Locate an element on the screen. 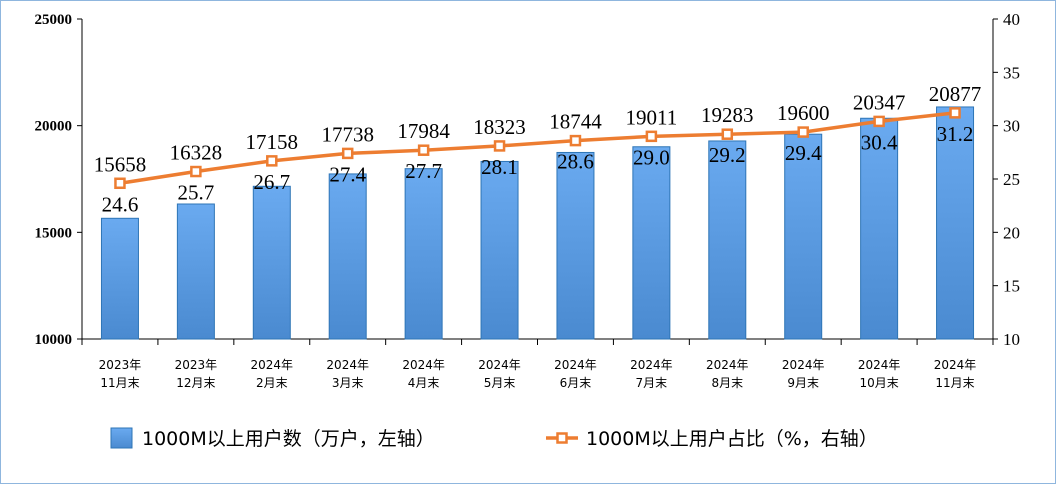  line-value-label: 29.2 is located at coordinates (727, 155).